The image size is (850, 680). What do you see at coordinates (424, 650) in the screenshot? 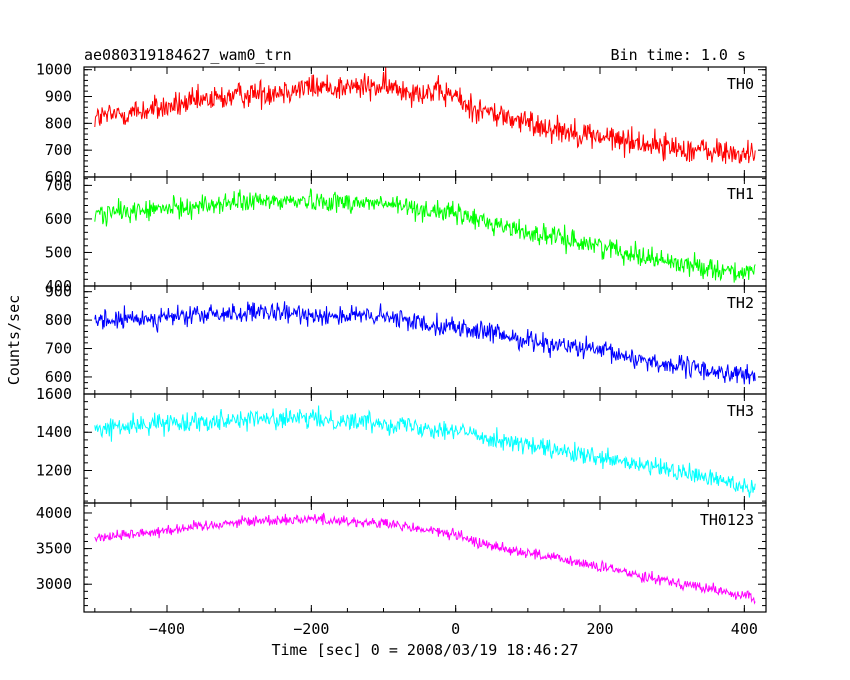
I see `x-axis-label: Time [sec] 0 = 2008/03/19 18:46:27` at bounding box center [424, 650].